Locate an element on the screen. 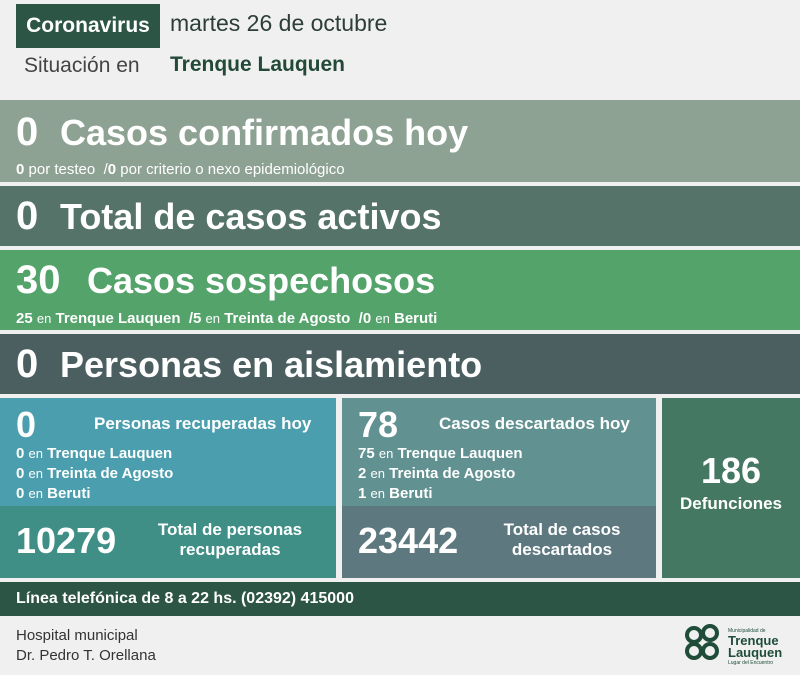  sosp-tl-value: 25 is located at coordinates (24, 318).